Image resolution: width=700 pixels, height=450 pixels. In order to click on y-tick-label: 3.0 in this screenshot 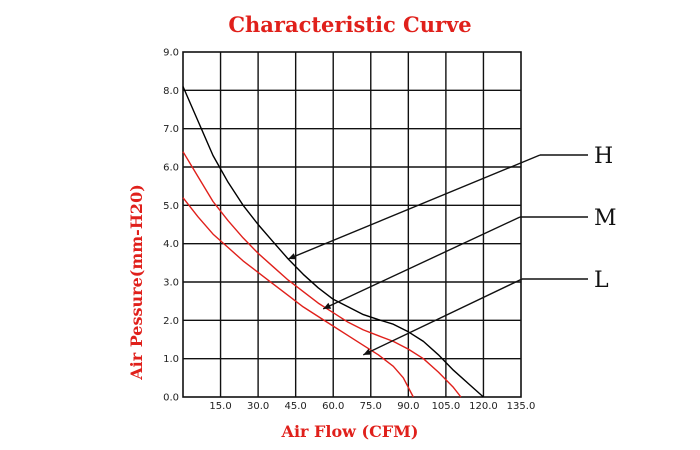, I will do `click(171, 283)`.